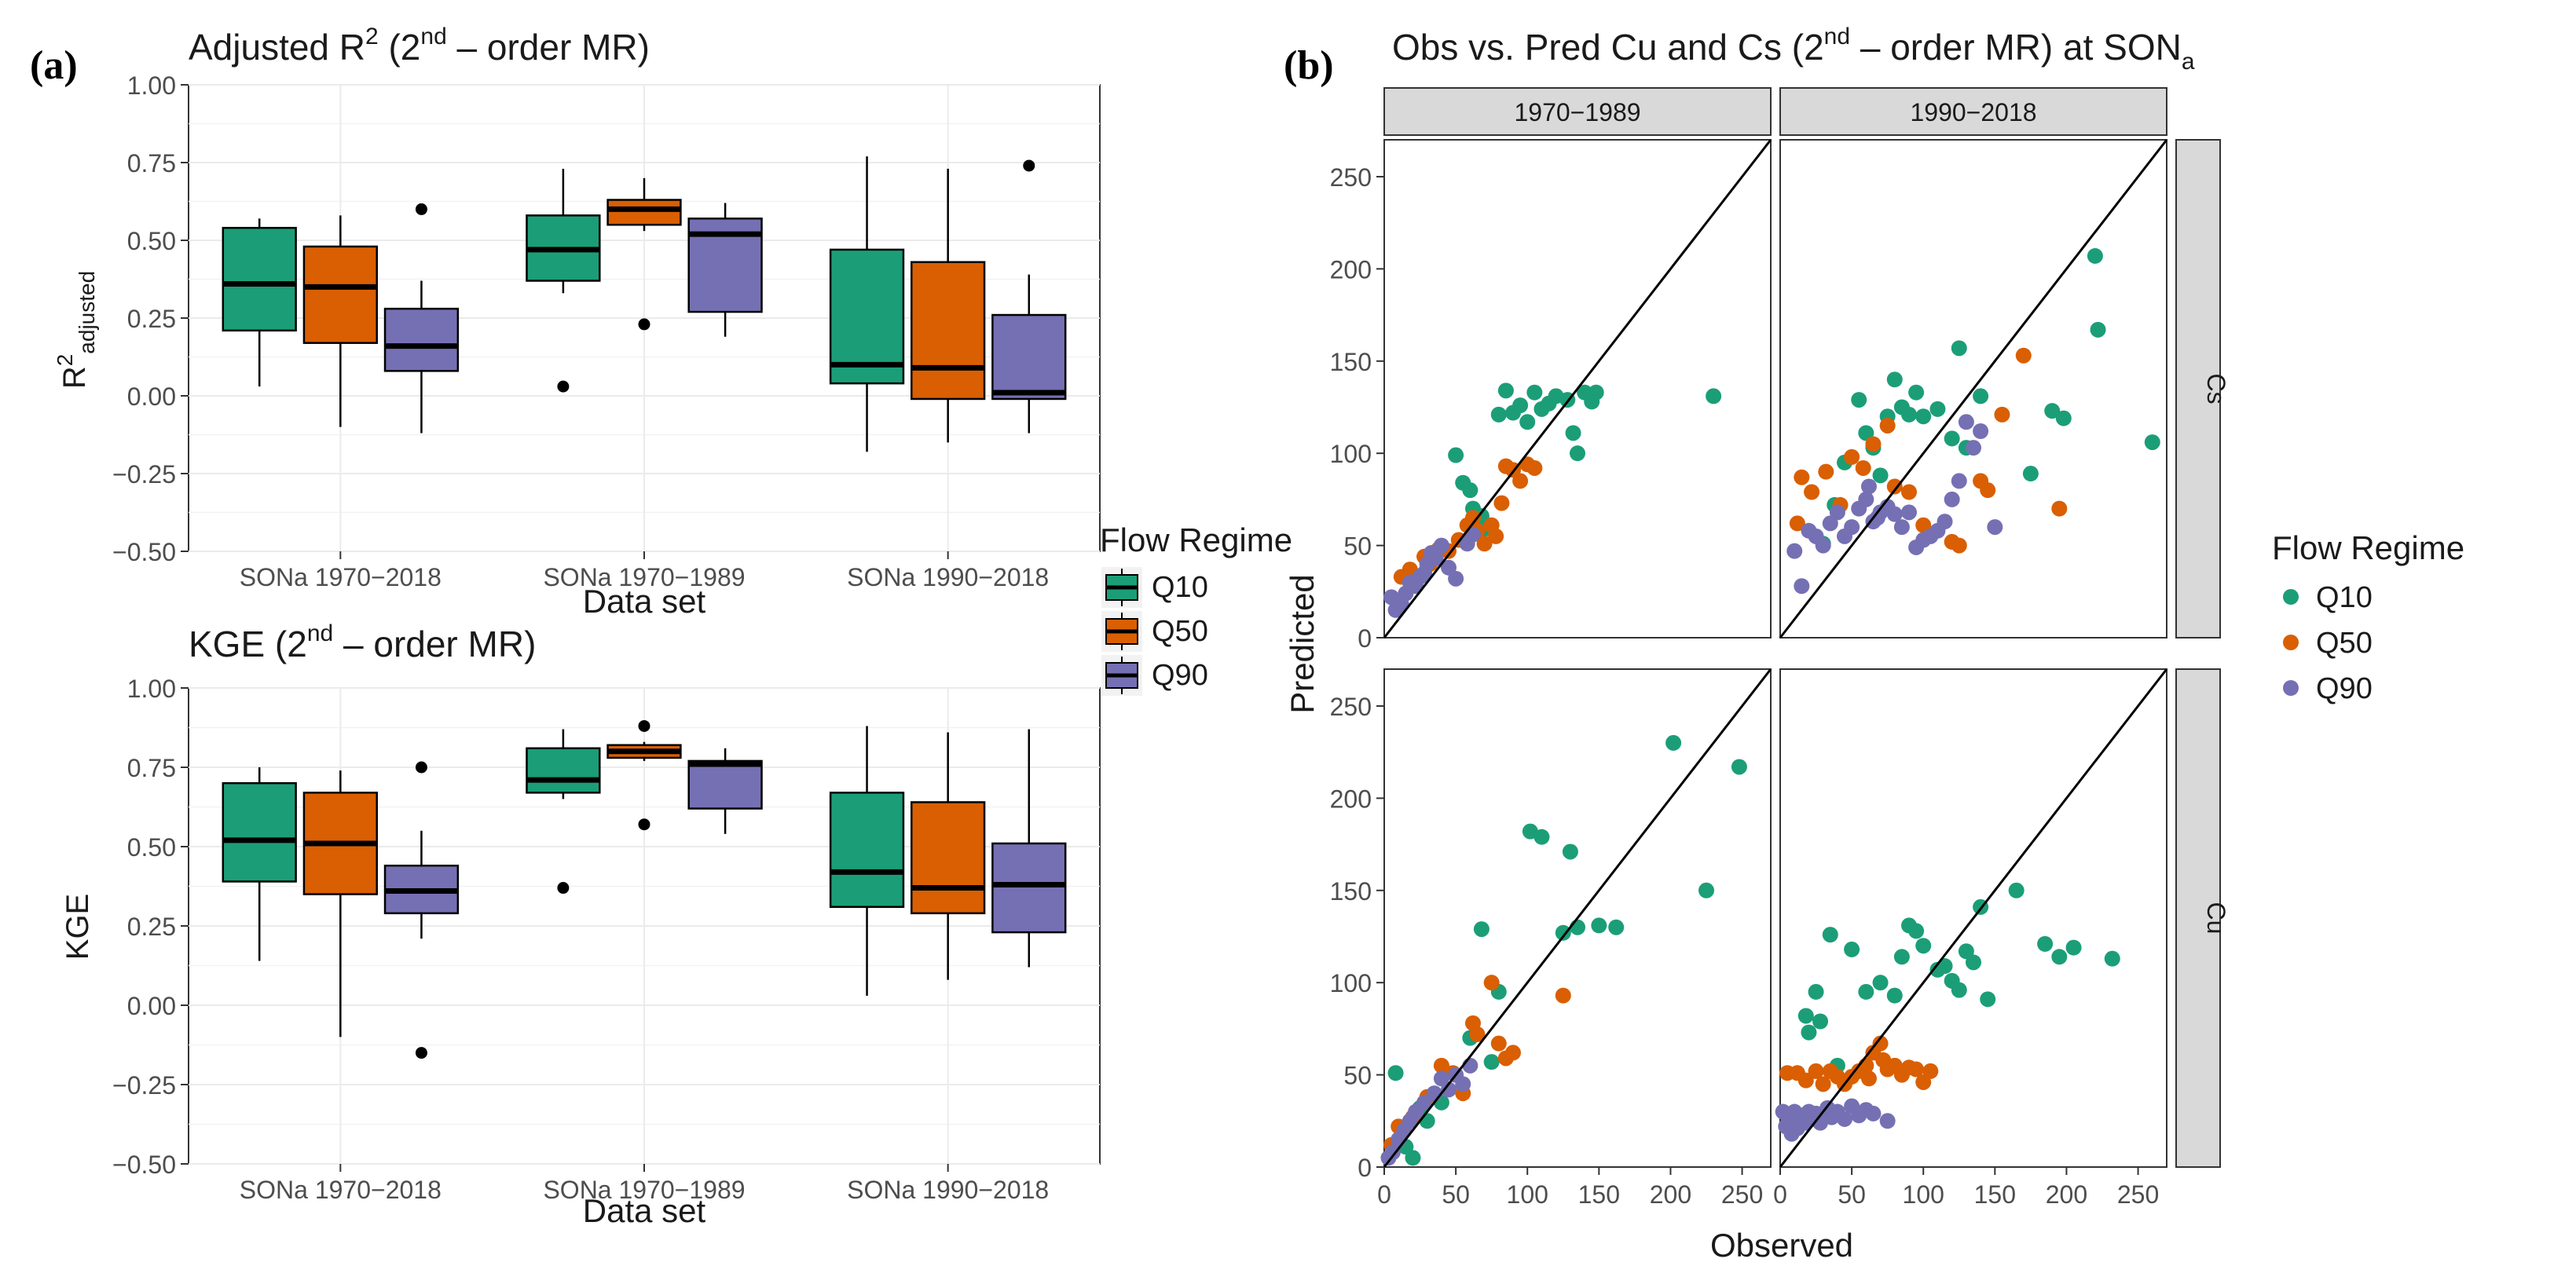 This screenshot has width=2576, height=1266. I want to click on x-tick-label: 100, so click(1923, 1194).